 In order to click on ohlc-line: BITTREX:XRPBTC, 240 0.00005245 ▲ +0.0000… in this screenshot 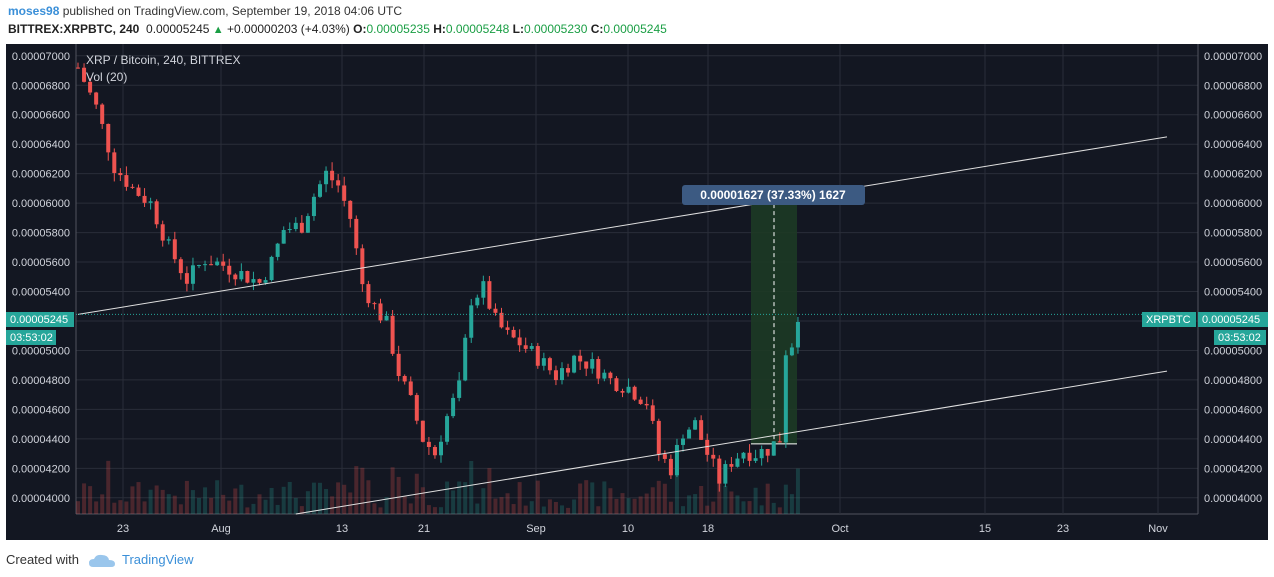, I will do `click(337, 29)`.